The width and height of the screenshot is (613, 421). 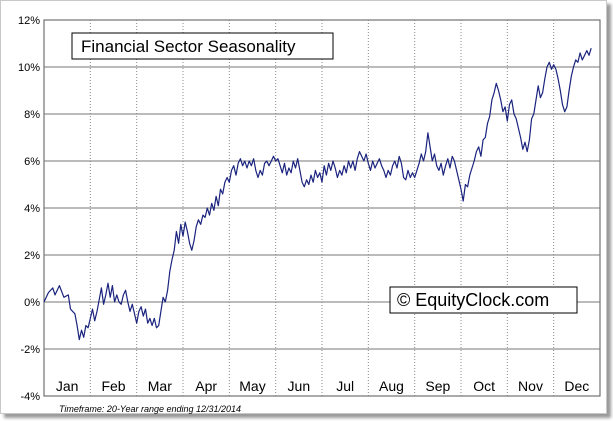 I want to click on watermark-box: © EquityClock.com, so click(x=483, y=300).